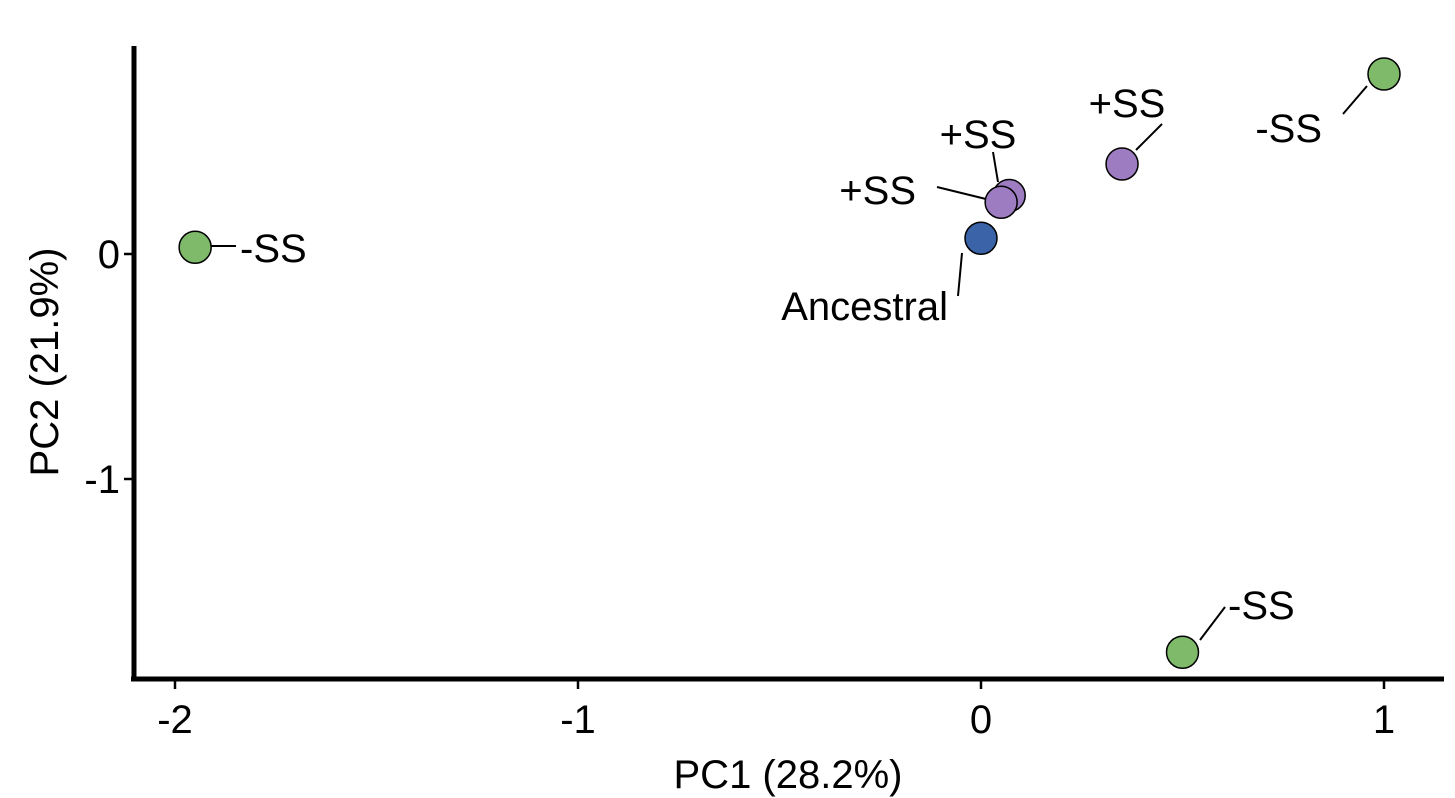 Image resolution: width=1455 pixels, height=798 pixels. Describe the element at coordinates (864, 307) in the screenshot. I see `point-label: Ancestral` at that location.